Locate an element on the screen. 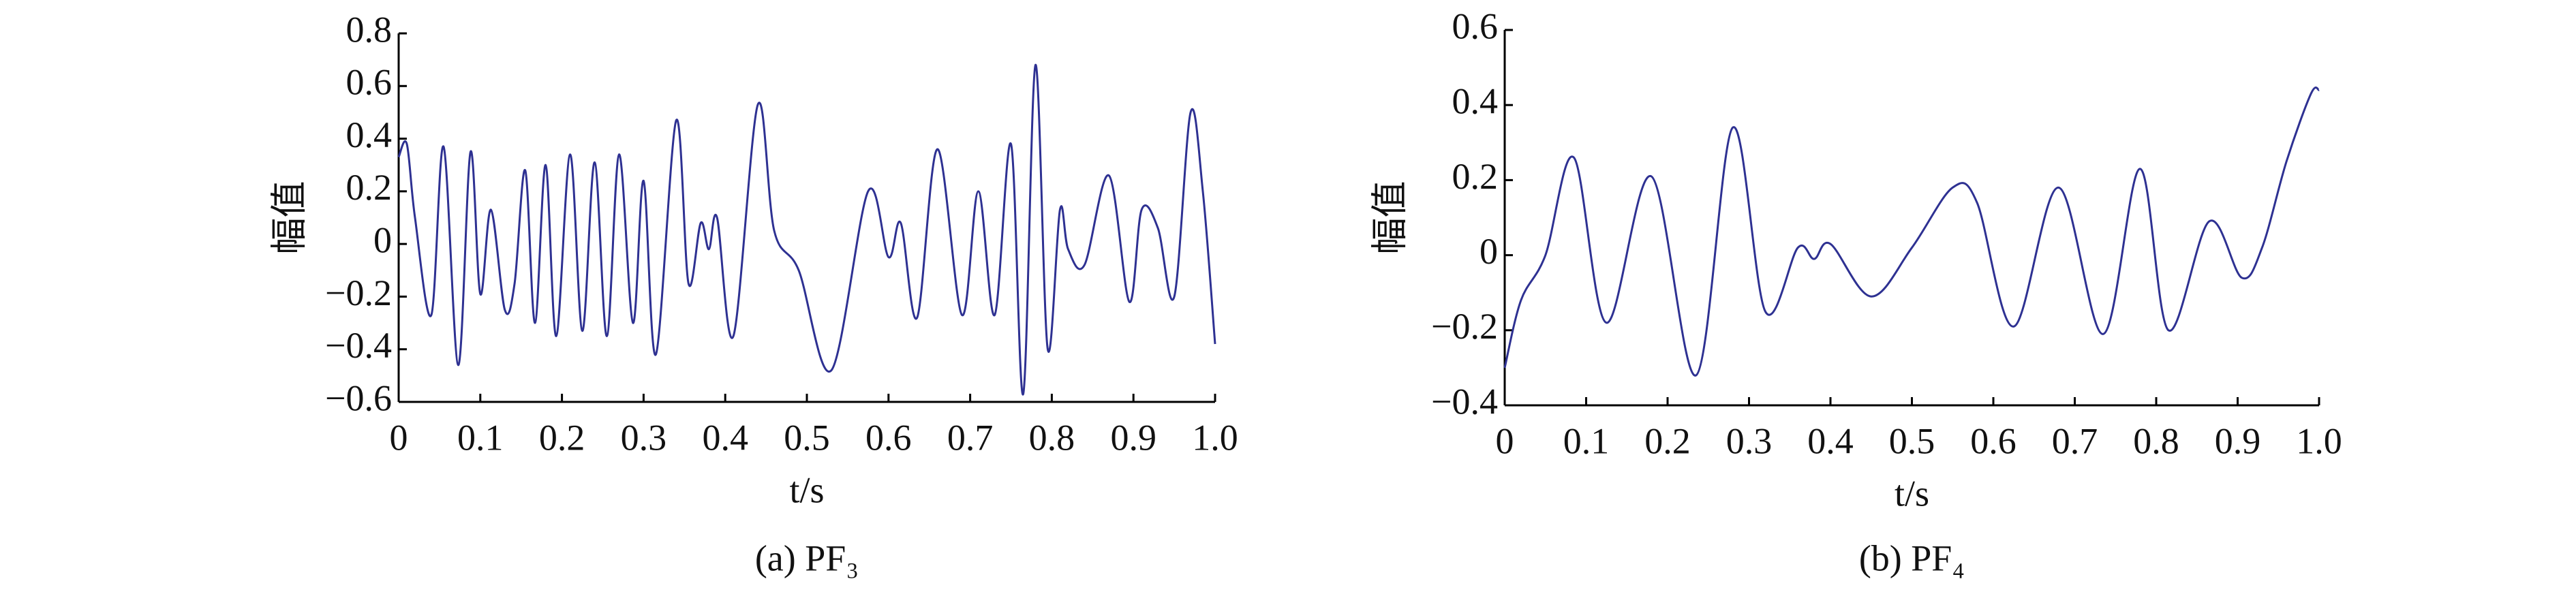  y-tick-label: −0.6 is located at coordinates (358, 397).